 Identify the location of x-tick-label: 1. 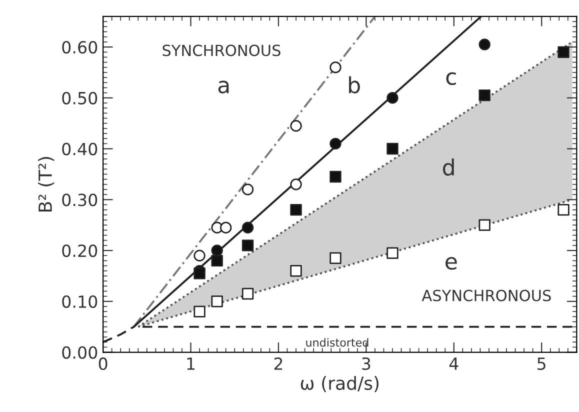
(191, 364).